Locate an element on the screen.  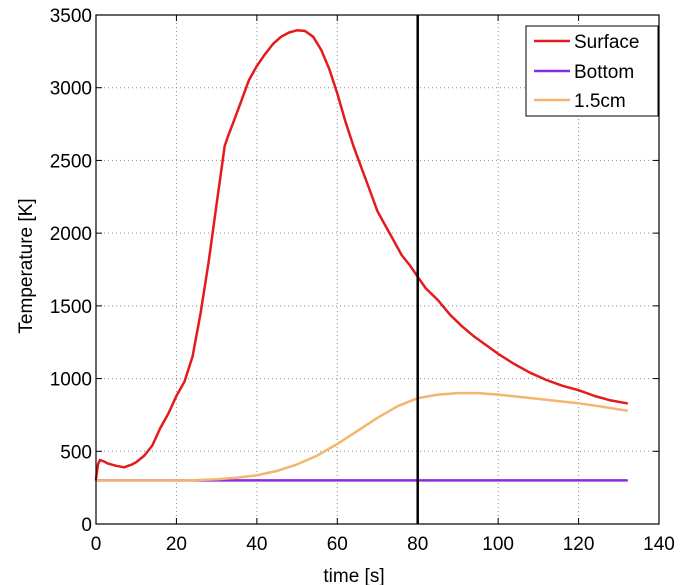
x-tick-label: 80 is located at coordinates (417, 544).